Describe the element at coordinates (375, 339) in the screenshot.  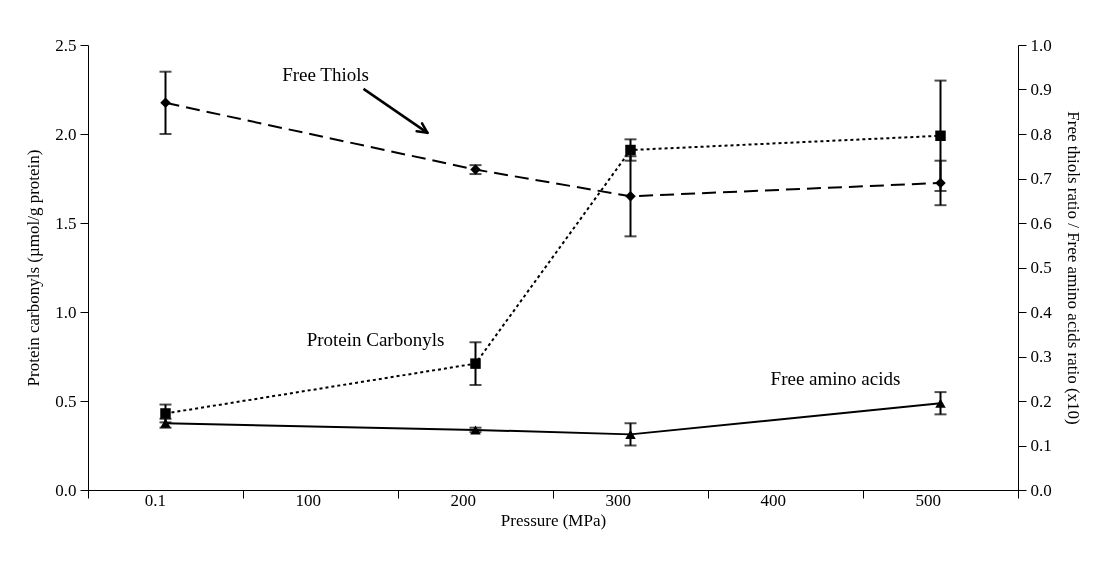
I see `series-label: Protein Carbonyls` at that location.